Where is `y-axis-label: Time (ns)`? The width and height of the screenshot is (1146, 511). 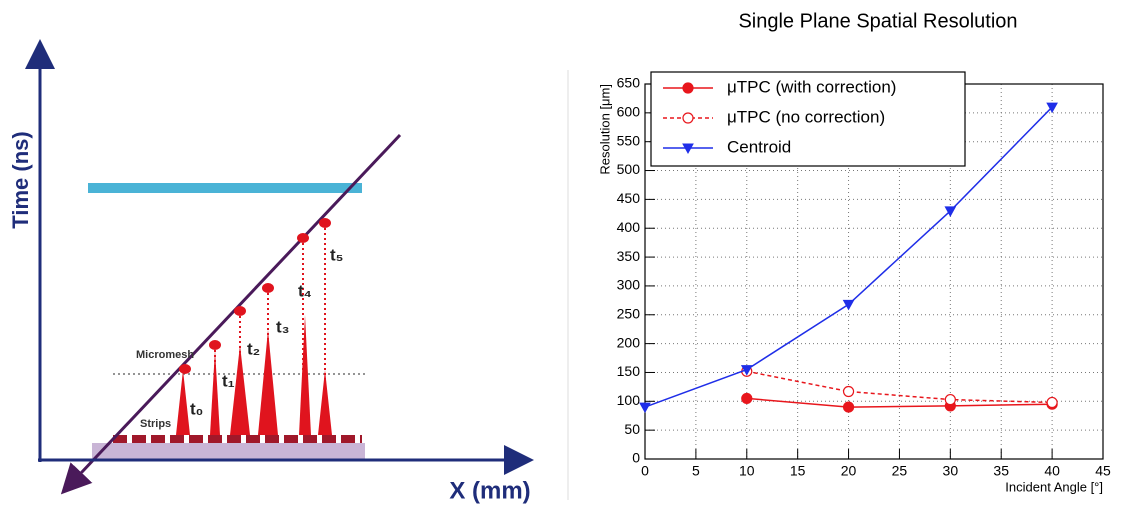
y-axis-label: Time (ns) is located at coordinates (20, 179).